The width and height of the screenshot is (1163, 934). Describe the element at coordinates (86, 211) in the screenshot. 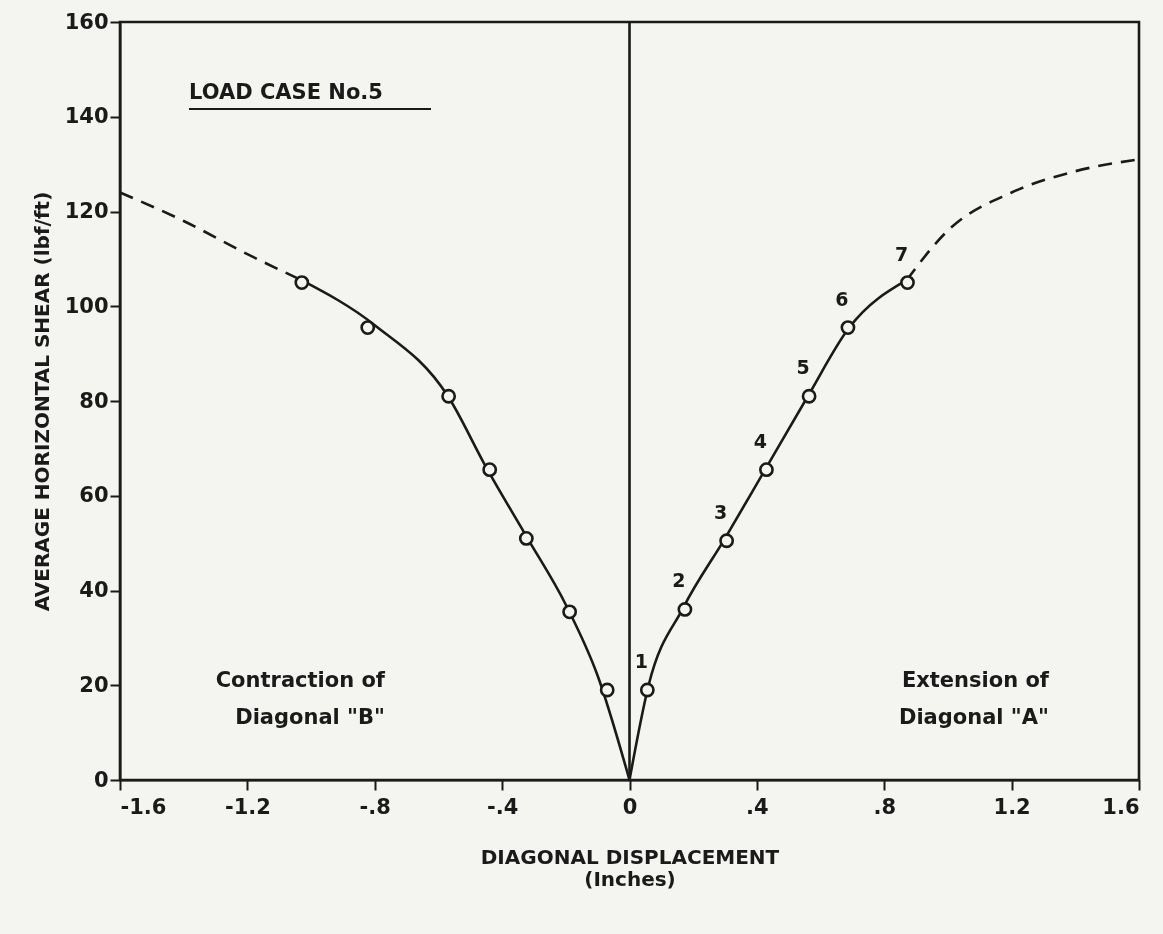

I see `y-tick-label: 120` at that location.